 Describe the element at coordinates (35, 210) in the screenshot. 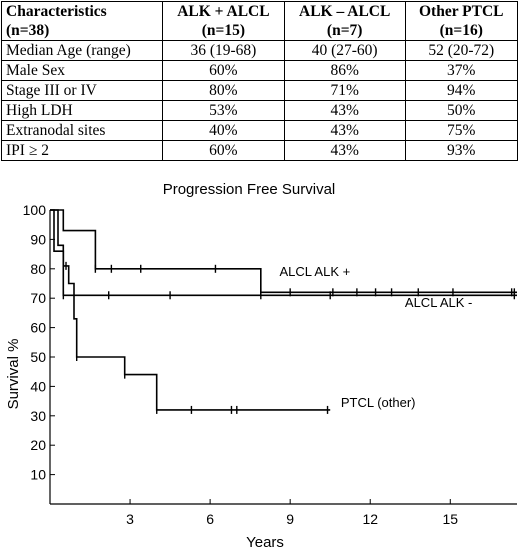

I see `y-tick-label: 100` at that location.